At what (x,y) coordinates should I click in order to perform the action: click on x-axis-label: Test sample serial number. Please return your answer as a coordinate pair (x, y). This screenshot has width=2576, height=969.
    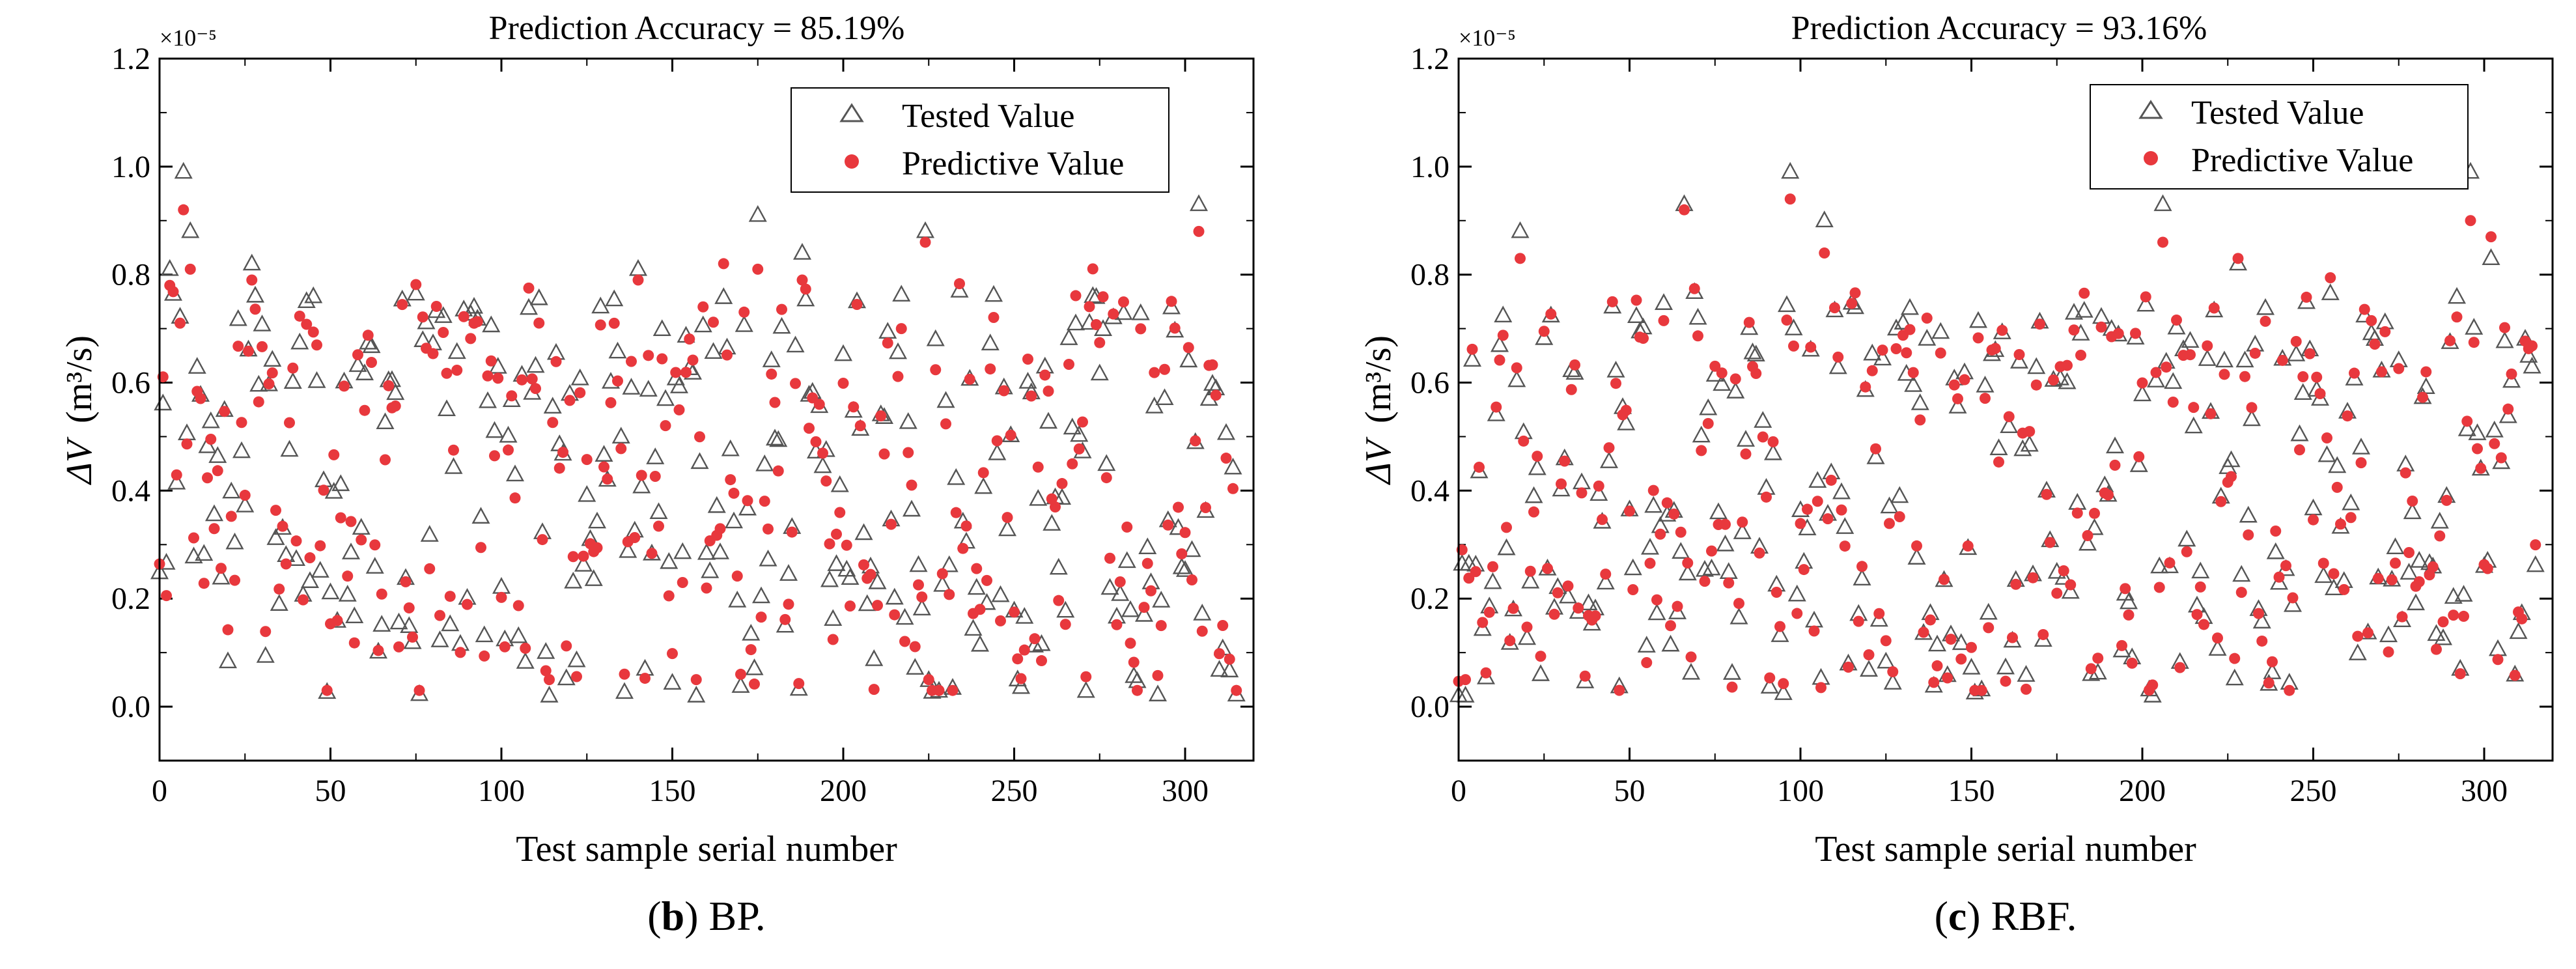
    Looking at the image, I should click on (707, 849).